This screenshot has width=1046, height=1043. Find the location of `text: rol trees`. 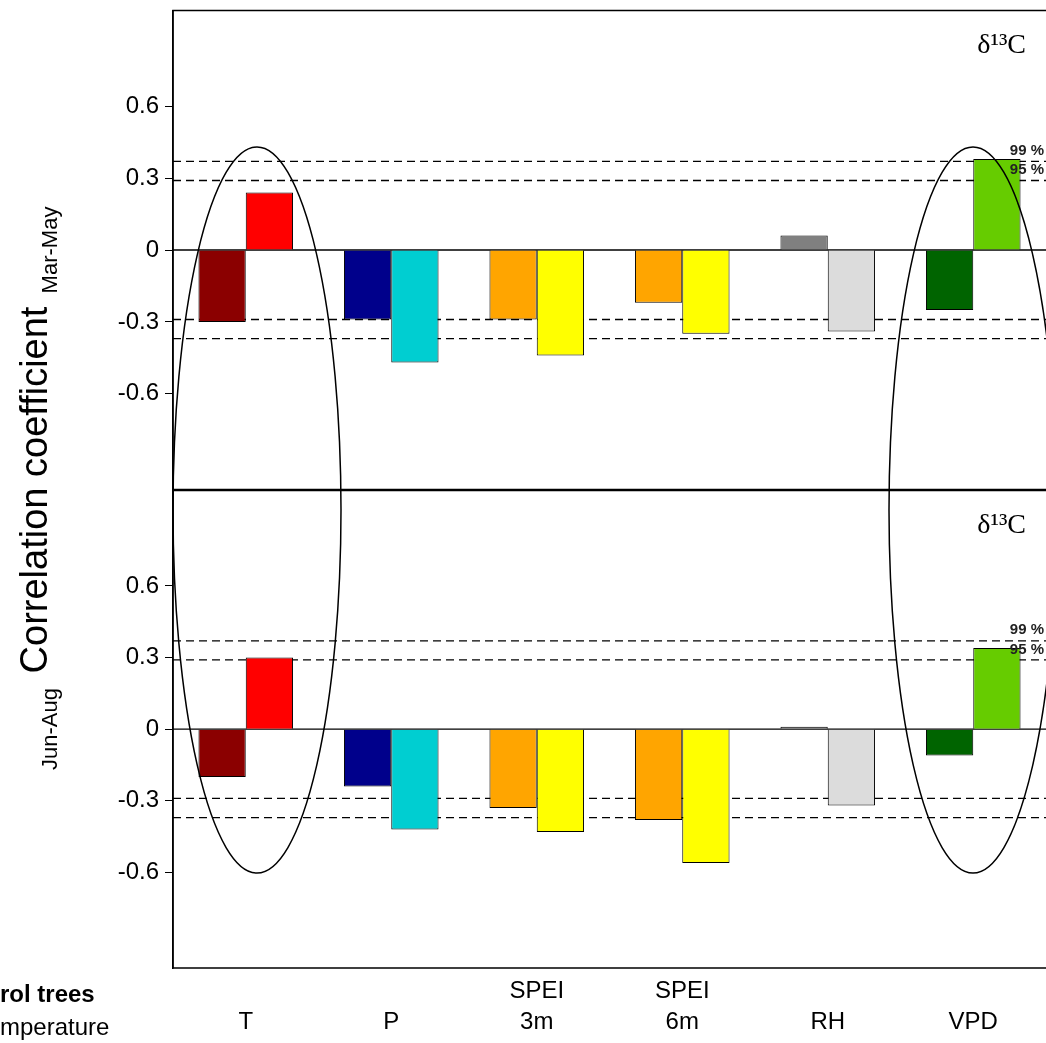

text: rol trees is located at coordinates (47, 994).